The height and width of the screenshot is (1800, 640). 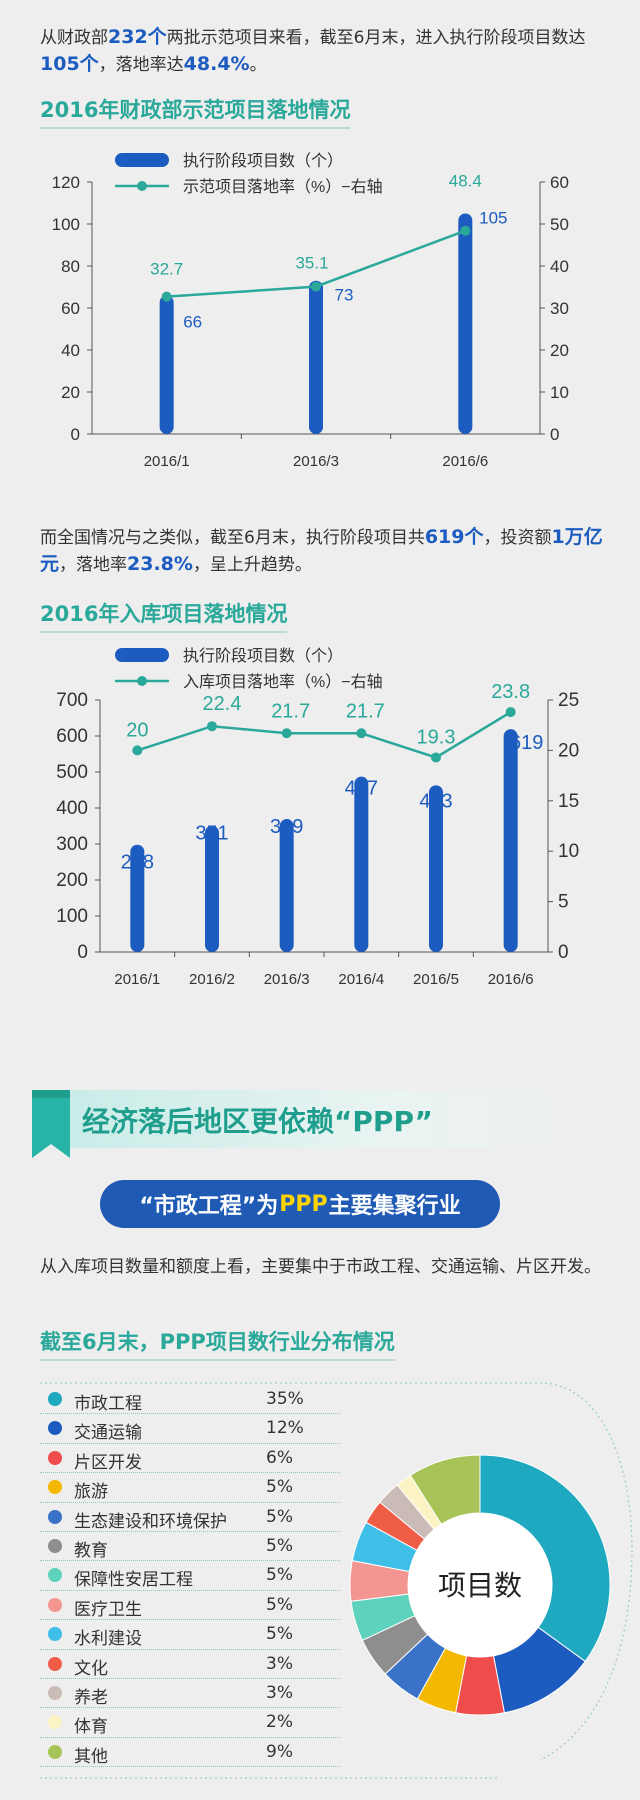 I want to click on frame-curve, so click(x=586, y=1571).